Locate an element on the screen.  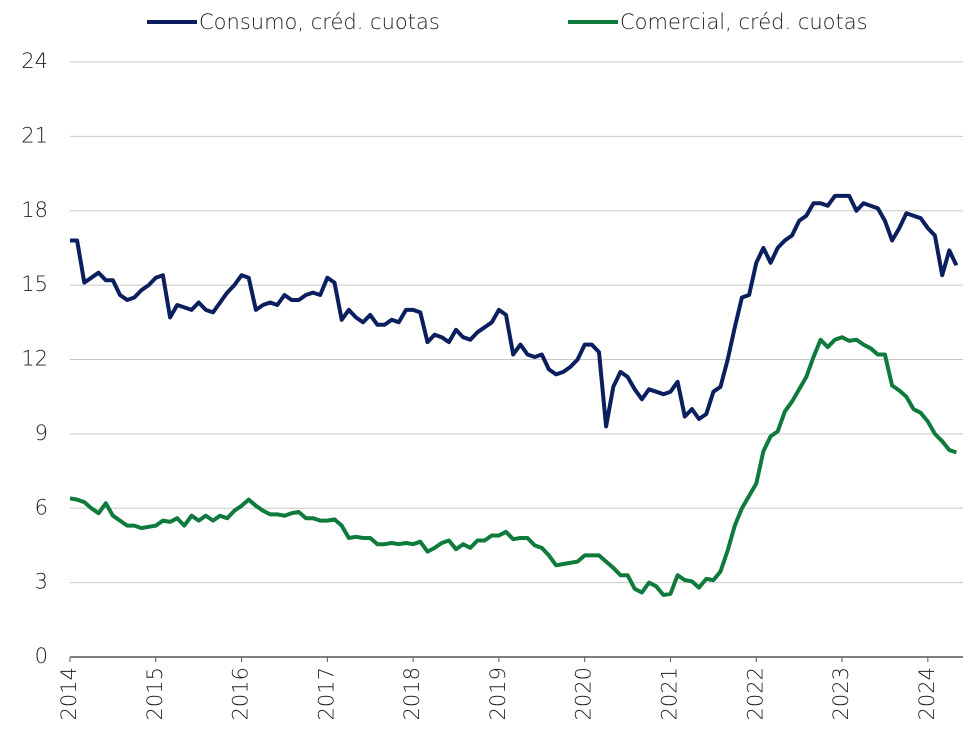
x-tick-label: 2016 is located at coordinates (241, 693).